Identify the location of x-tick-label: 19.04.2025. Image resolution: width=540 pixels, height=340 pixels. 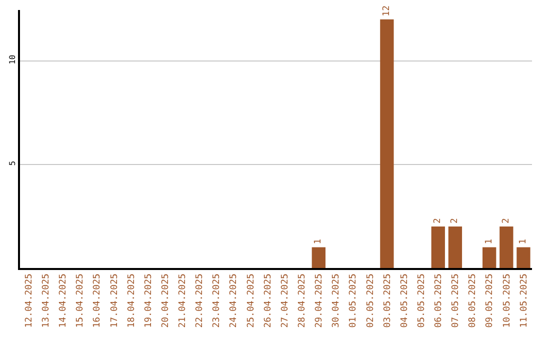
(149, 301).